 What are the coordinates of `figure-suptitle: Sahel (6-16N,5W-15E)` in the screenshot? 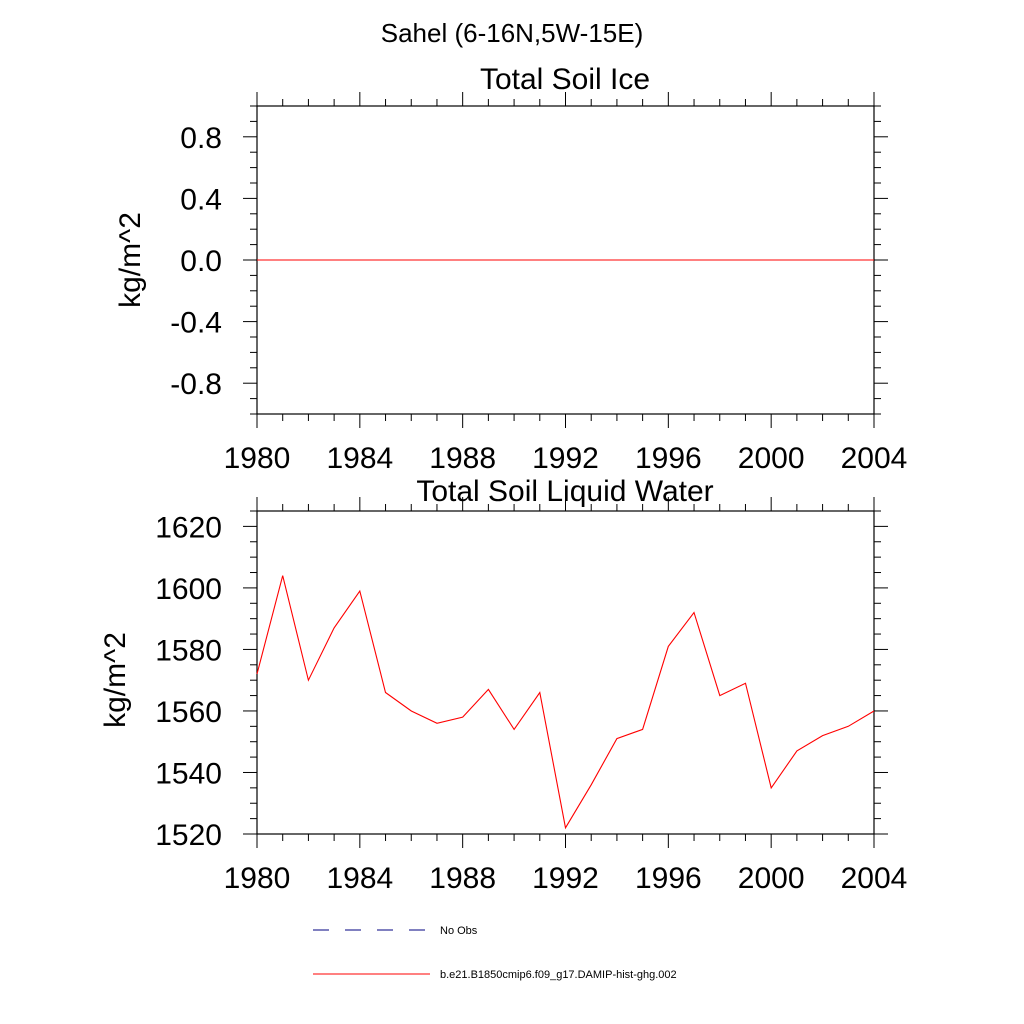 It's located at (512, 33).